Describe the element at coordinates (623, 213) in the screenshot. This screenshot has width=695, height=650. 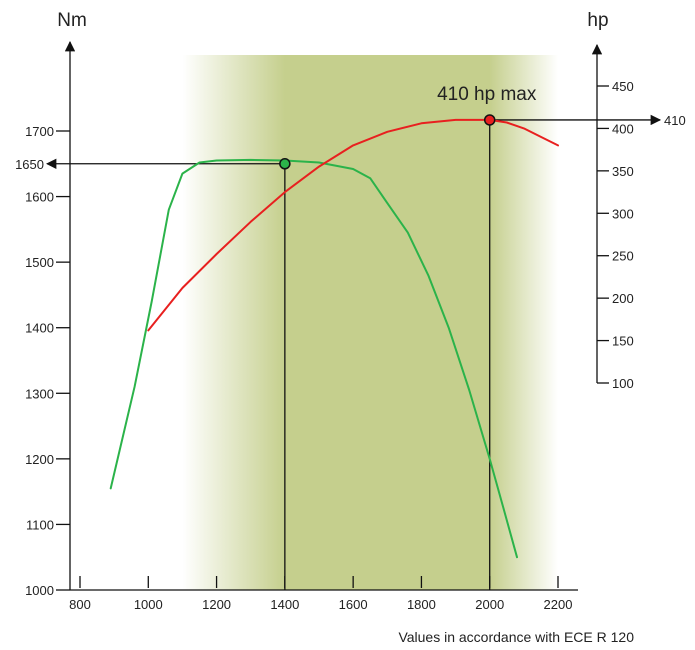
I see `right-tick-label-300: 300` at that location.